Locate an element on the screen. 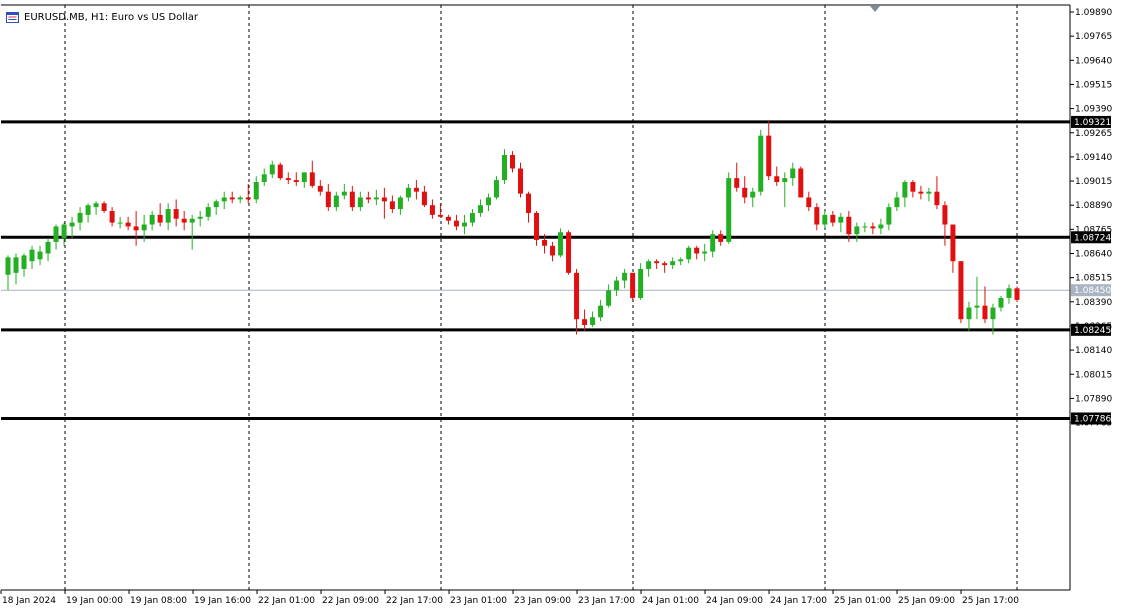 This screenshot has height=613, width=1123. current-price-tag: 1.08450 is located at coordinates (1091, 290).